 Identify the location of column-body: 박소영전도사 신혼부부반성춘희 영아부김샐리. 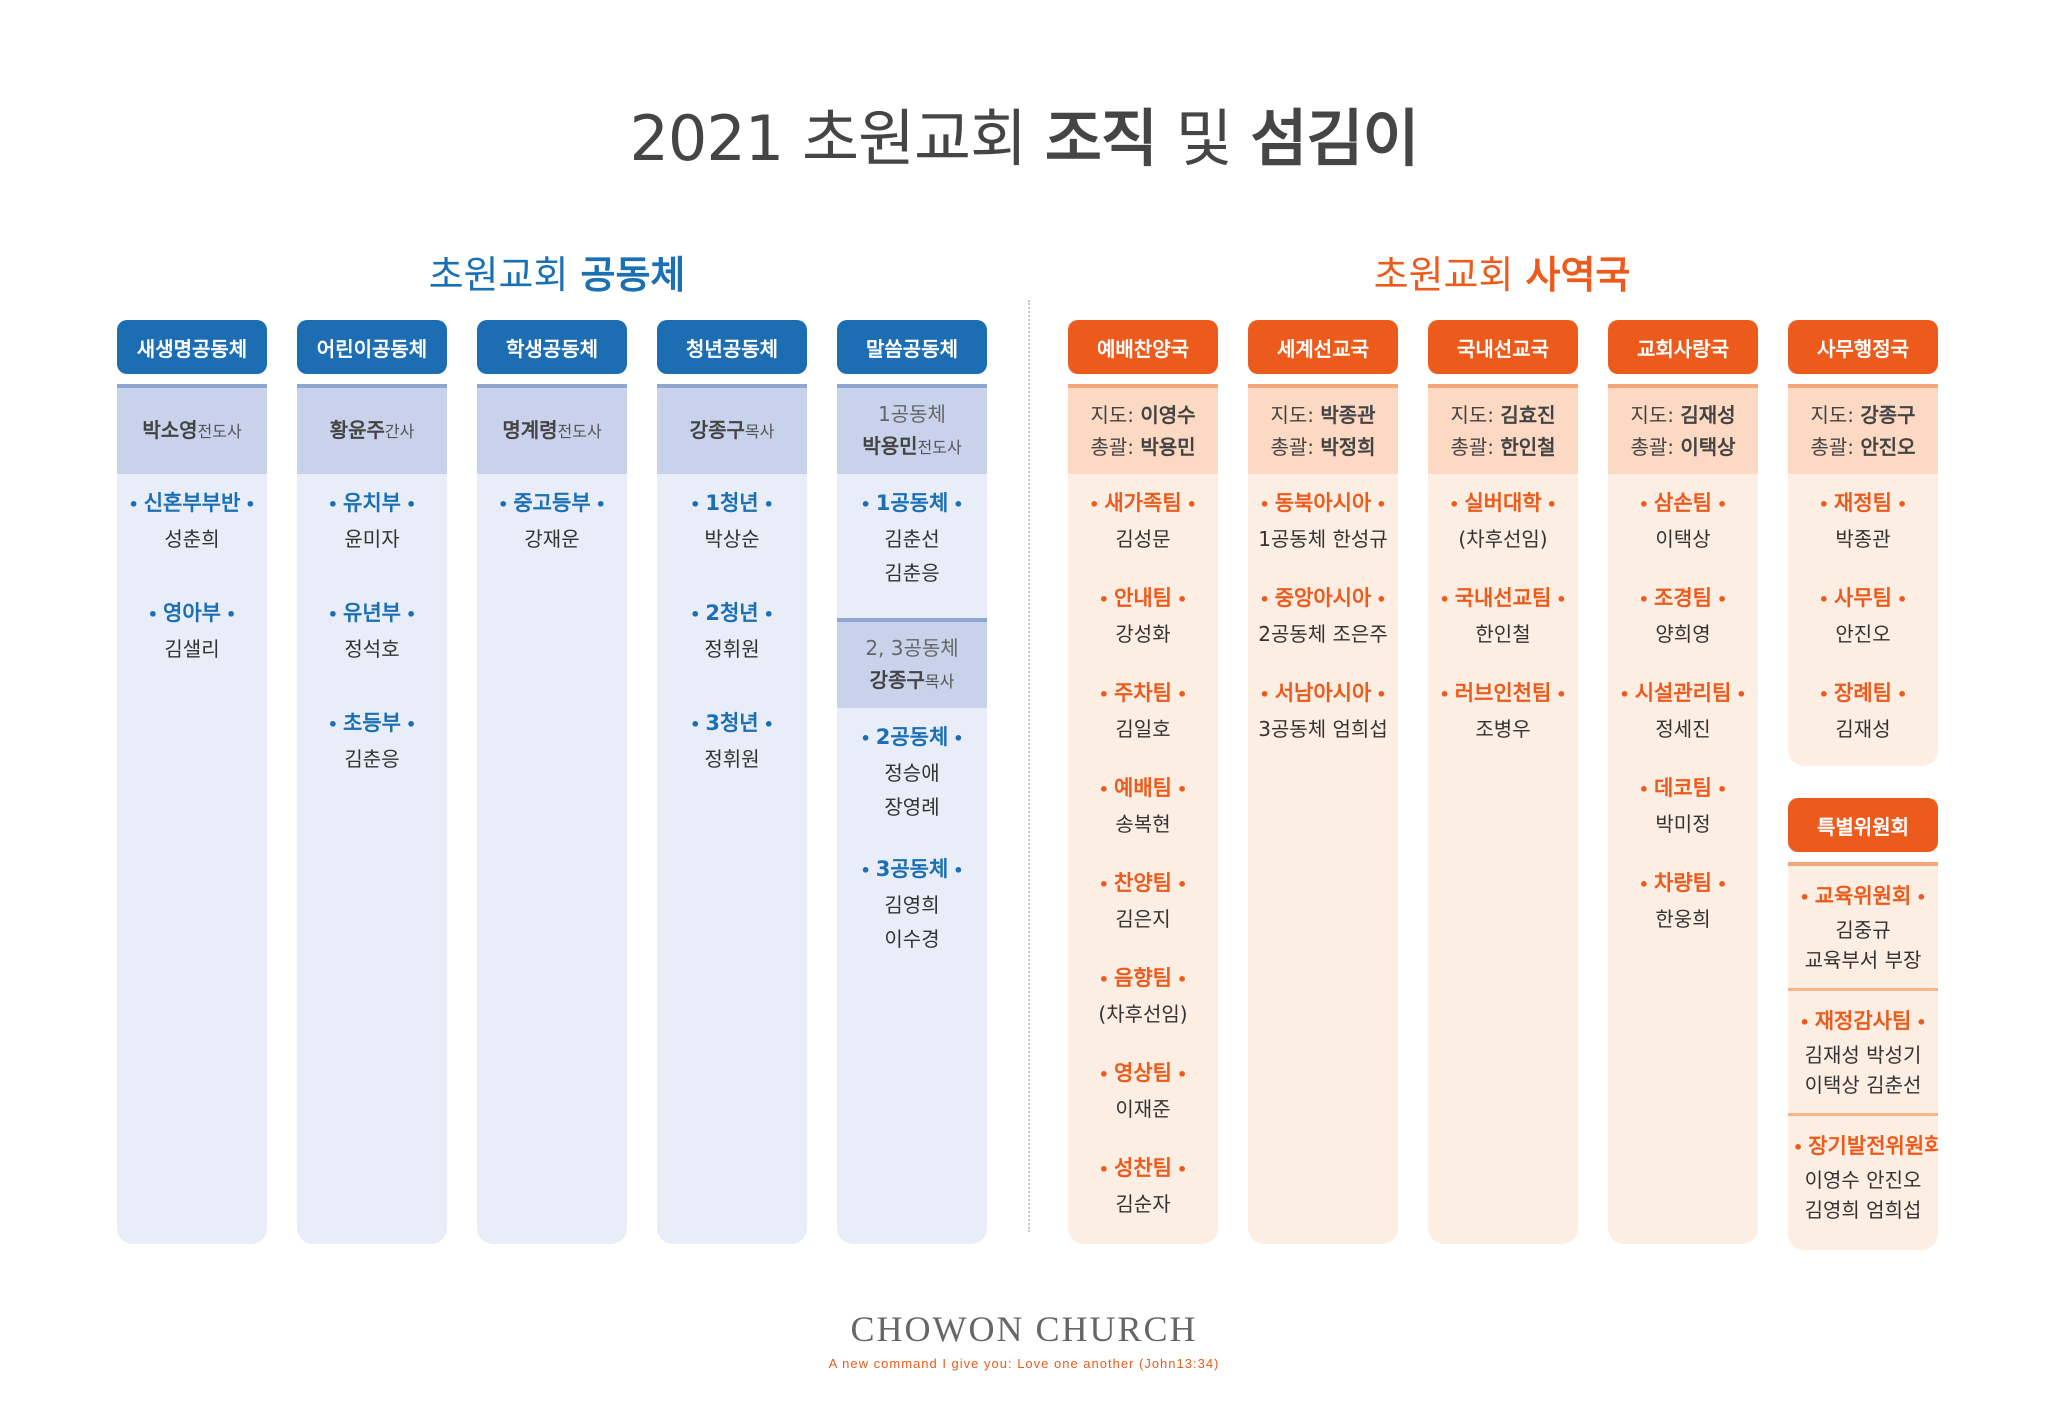
(192, 814).